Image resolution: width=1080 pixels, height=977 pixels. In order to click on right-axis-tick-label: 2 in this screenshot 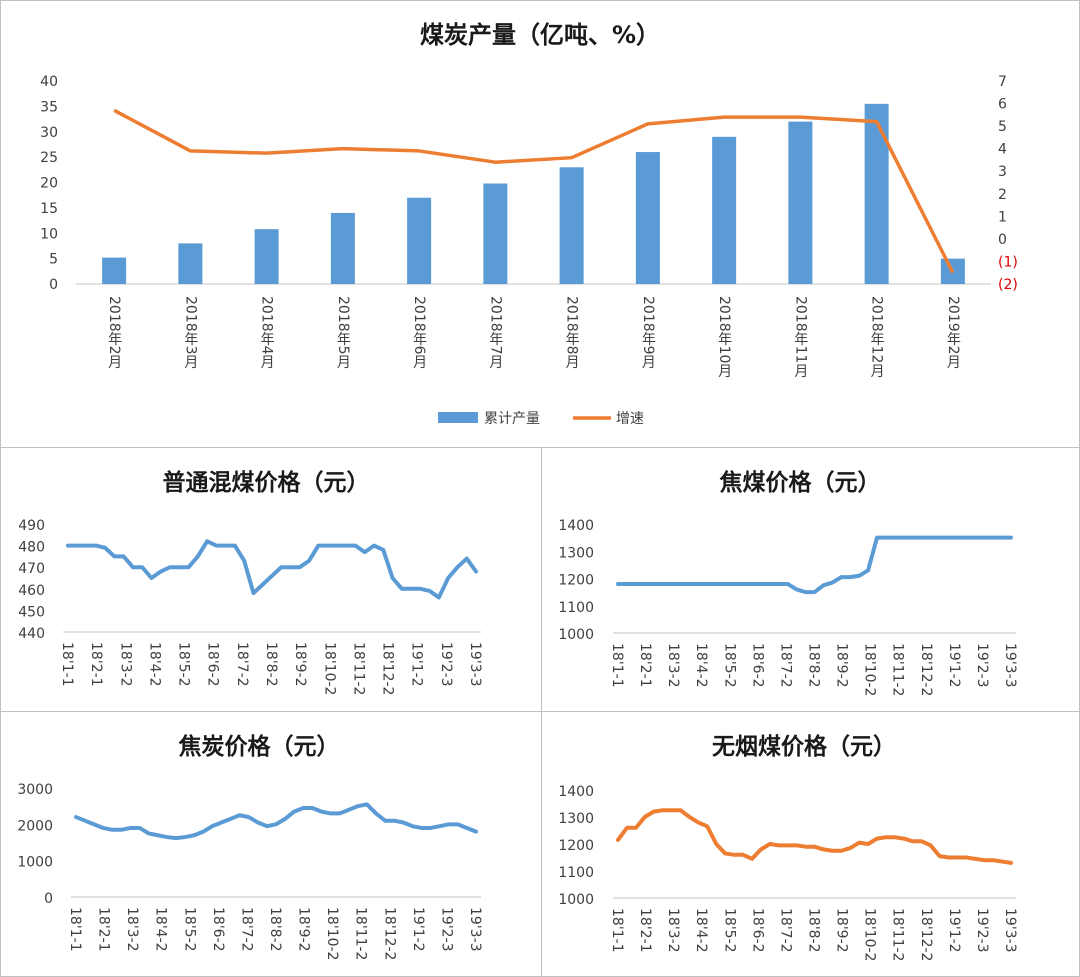, I will do `click(1002, 195)`.